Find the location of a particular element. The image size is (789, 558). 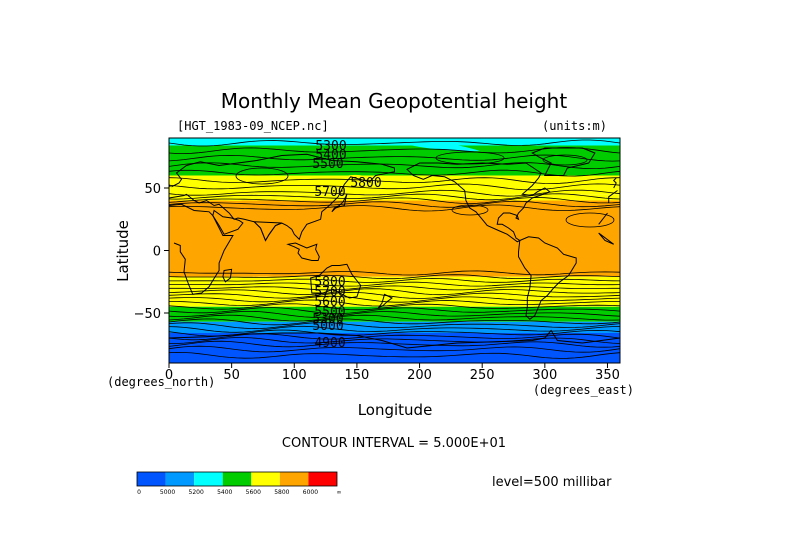

level-text: level=500 millibar is located at coordinates (552, 482).